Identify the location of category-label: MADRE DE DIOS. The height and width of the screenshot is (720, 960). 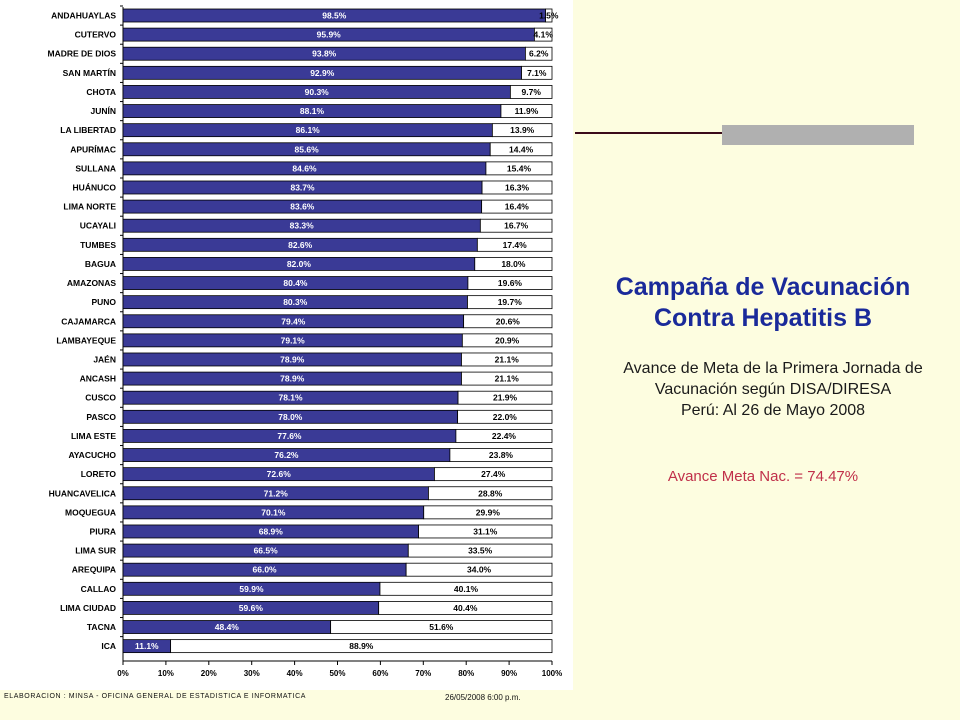
(82, 54).